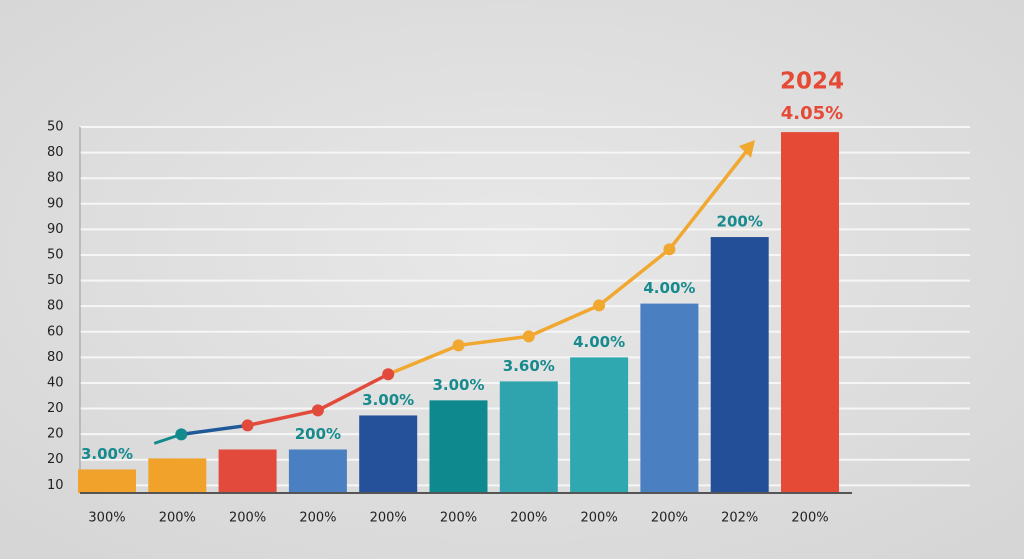  I want to click on y-tick-label: 60, so click(55, 331).